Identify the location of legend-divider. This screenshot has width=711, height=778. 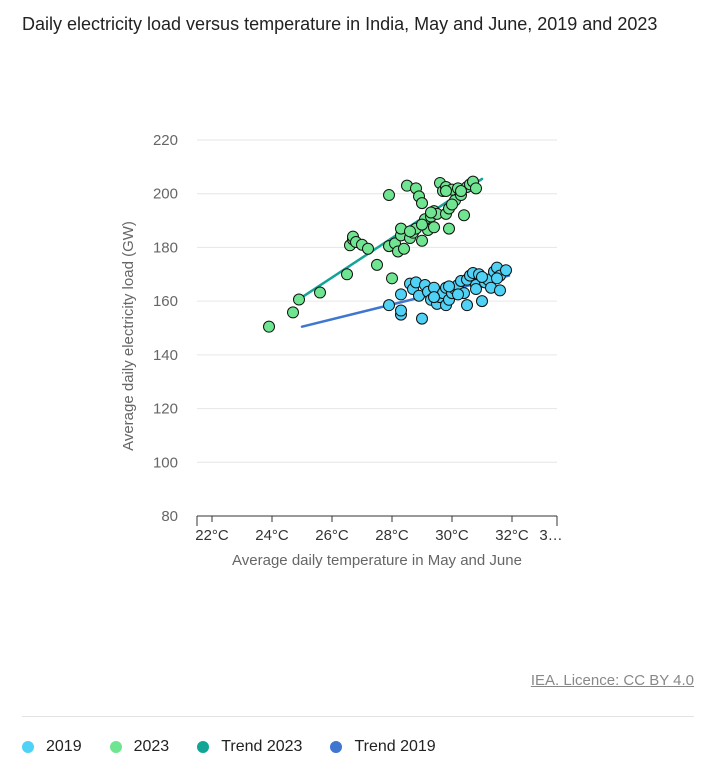
(358, 716).